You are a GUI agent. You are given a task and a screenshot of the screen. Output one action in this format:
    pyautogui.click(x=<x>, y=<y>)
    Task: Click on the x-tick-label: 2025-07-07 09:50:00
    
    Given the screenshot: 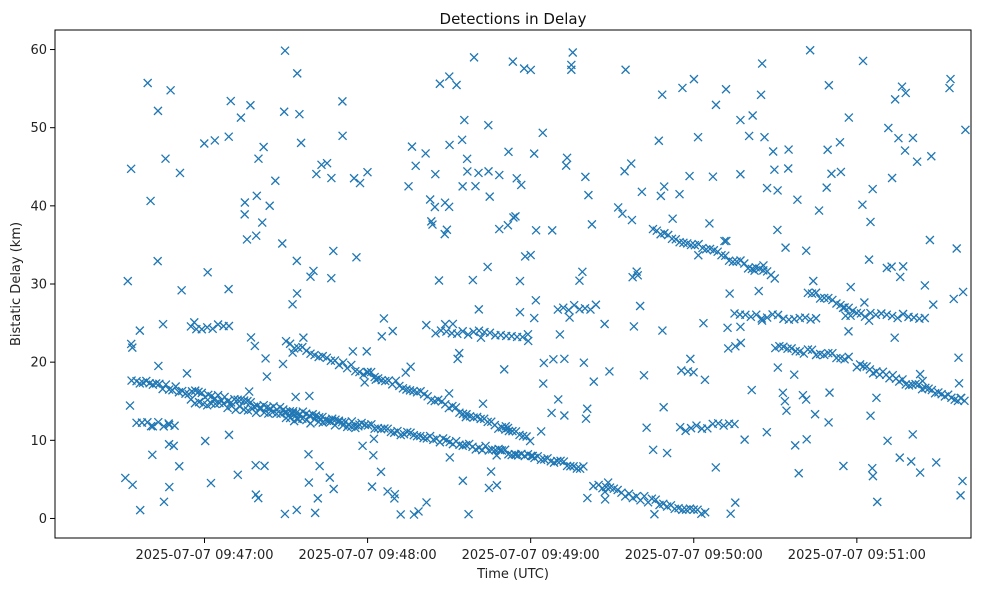 What is the action you would take?
    pyautogui.click(x=694, y=555)
    